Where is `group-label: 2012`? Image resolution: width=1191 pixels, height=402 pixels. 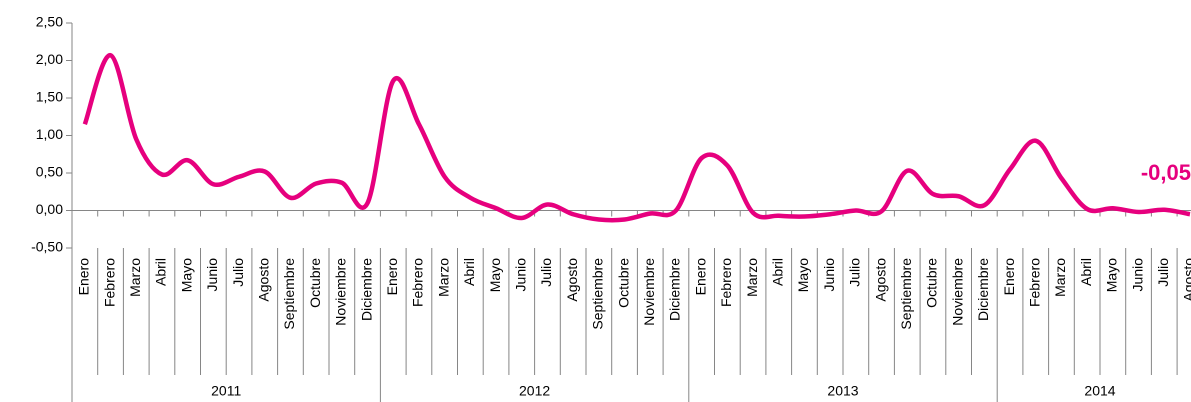 group-label: 2012 is located at coordinates (534, 391).